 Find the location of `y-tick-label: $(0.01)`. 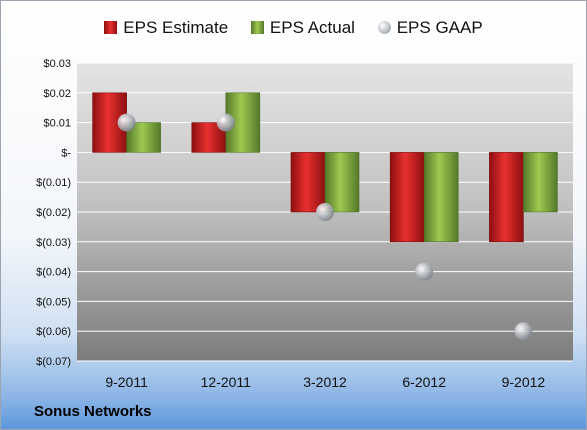

y-tick-label: $(0.01) is located at coordinates (53, 183).